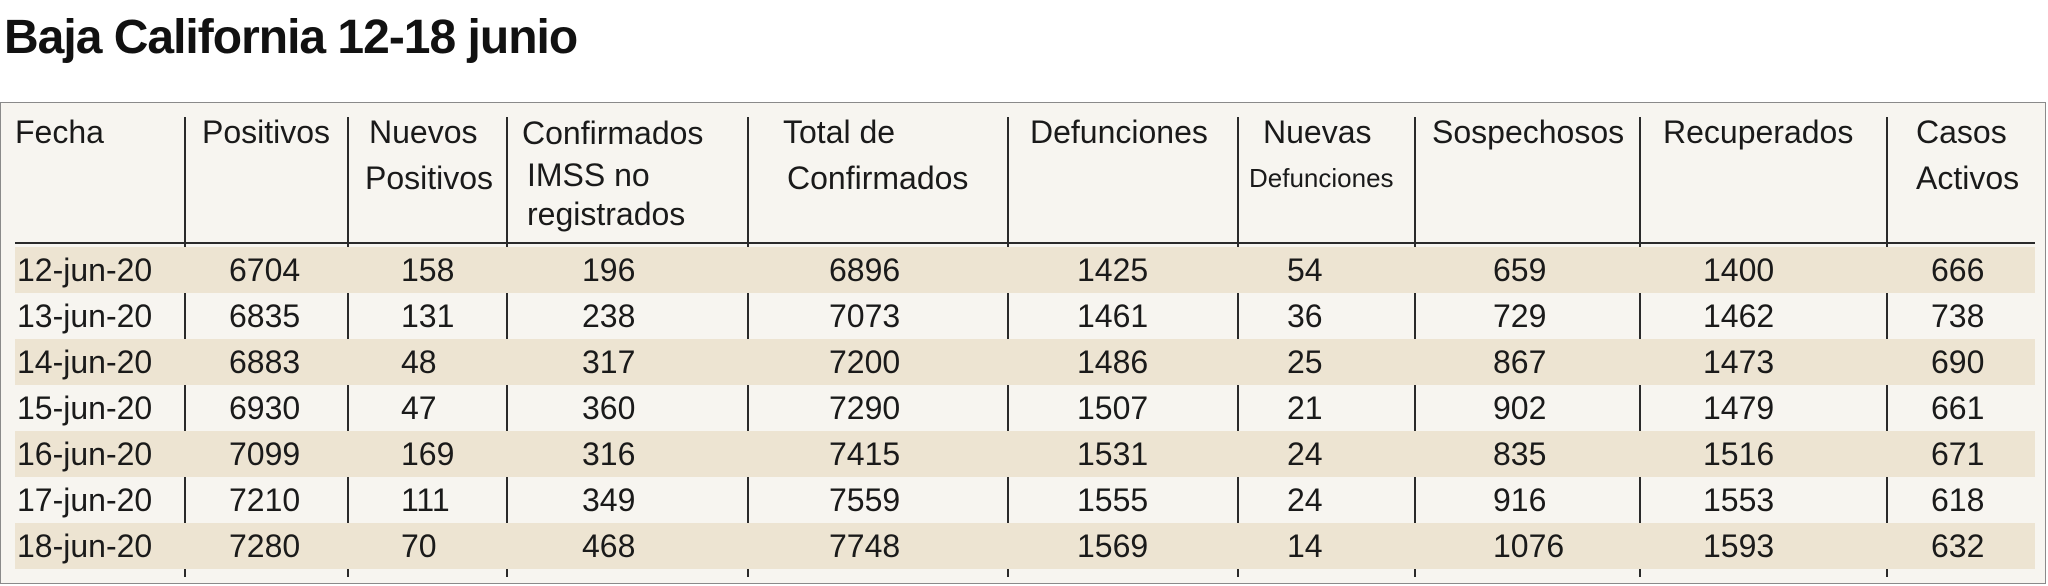 The height and width of the screenshot is (586, 2048). I want to click on header-label: IMSS no, so click(588, 175).